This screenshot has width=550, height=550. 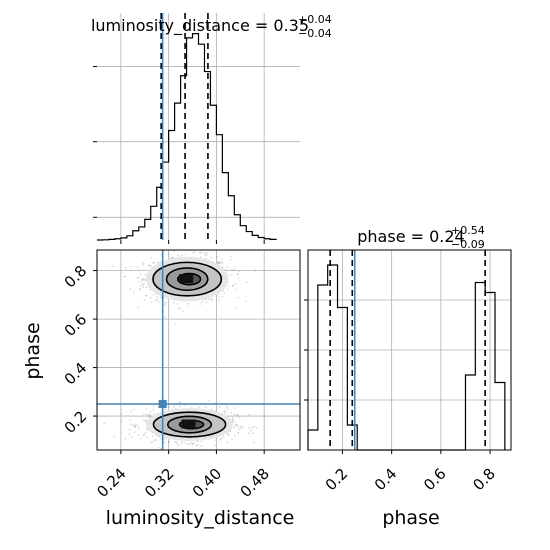 I want to click on phase-title: phase = 0.24, so click(x=410, y=236).